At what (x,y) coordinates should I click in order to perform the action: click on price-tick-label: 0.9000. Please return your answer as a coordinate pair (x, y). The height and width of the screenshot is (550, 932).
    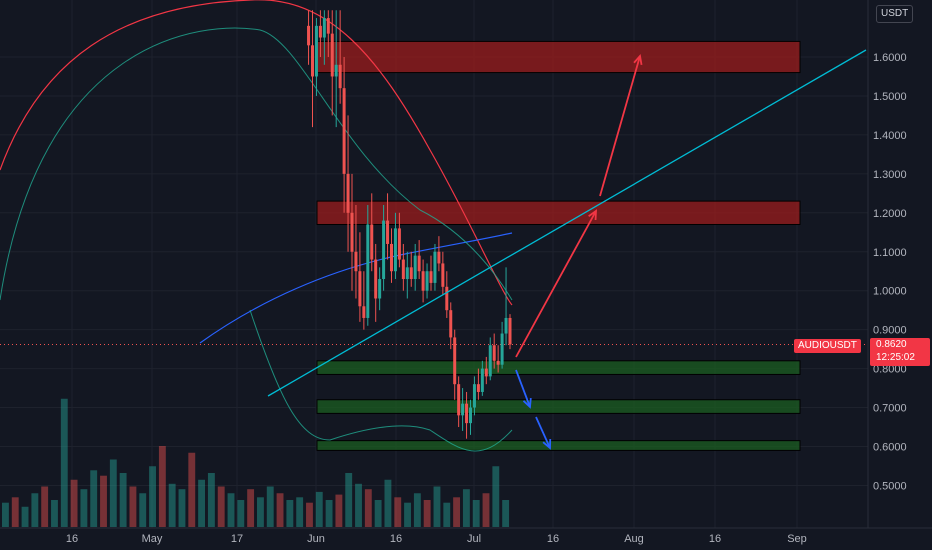
    Looking at the image, I should click on (890, 331).